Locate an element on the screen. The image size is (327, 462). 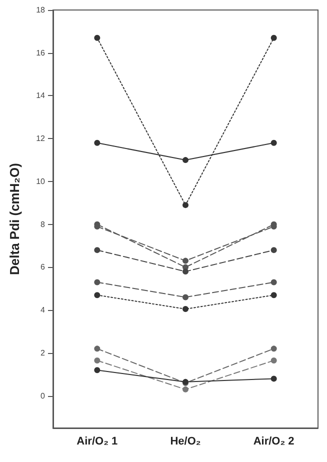
y-tick-label: 8 is located at coordinates (43, 224).